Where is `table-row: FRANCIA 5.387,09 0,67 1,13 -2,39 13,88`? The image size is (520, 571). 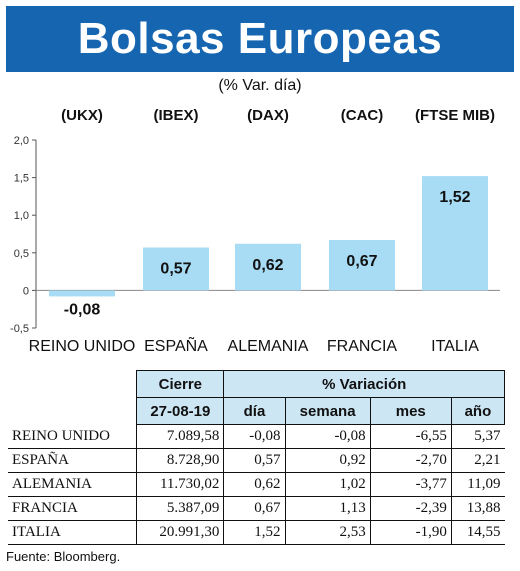
table-row: FRANCIA 5.387,09 0,67 1,13 -2,39 13,88 is located at coordinates (256, 508).